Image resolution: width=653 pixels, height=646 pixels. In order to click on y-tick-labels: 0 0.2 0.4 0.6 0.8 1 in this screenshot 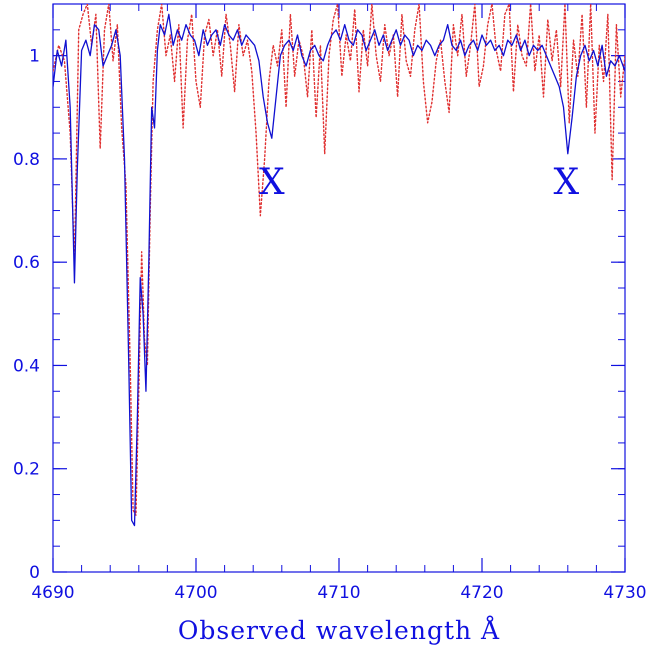, I will do `click(26, 315)`.